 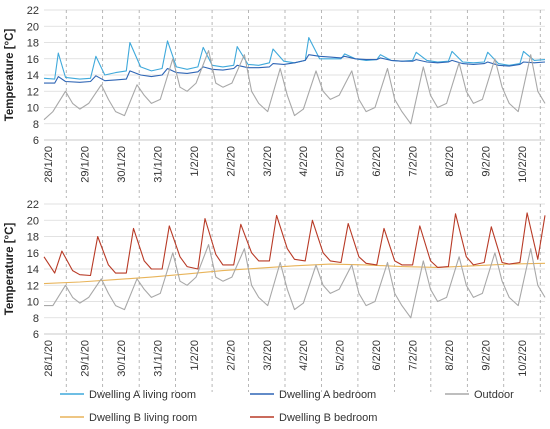 What do you see at coordinates (142, 395) in the screenshot?
I see `legend-label-dwelling-a-living-room: Dwelling A living room` at bounding box center [142, 395].